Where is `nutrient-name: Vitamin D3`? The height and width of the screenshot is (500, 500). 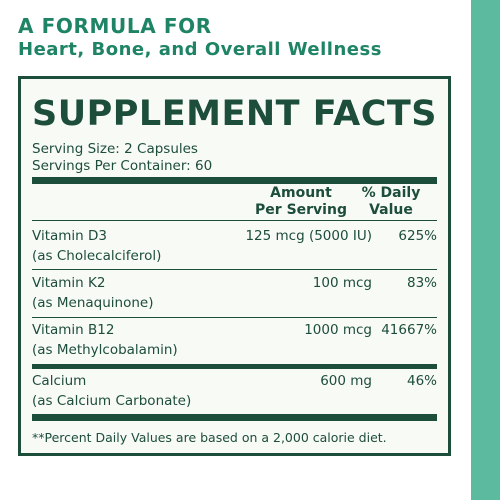
nutrient-name: Vitamin D3 is located at coordinates (69, 236).